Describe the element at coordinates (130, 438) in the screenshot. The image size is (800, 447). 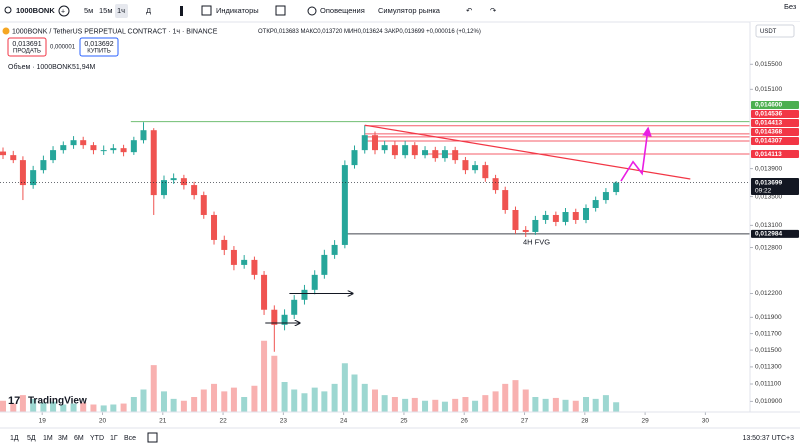
I see `range: Все` at that location.